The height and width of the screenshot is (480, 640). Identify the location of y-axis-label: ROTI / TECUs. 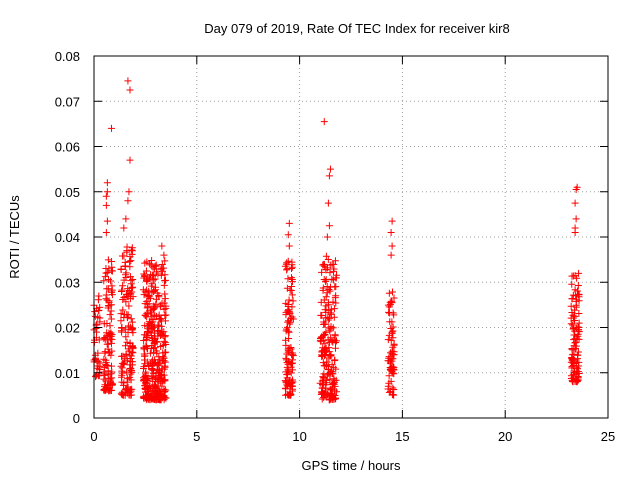
(14, 237).